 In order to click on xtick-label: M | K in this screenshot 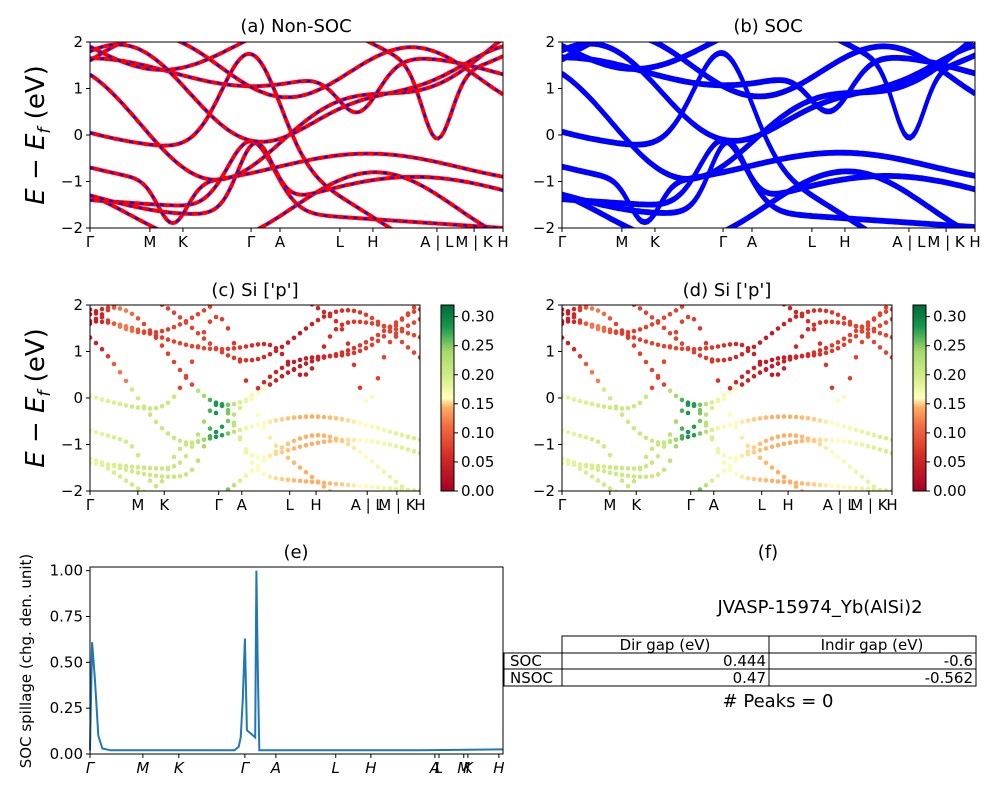, I will do `click(474, 242)`.